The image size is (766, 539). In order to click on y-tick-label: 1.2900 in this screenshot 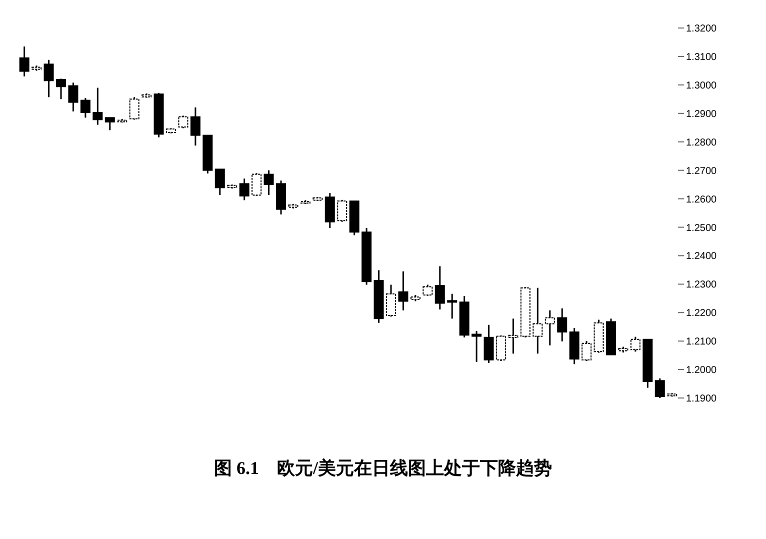, I will do `click(702, 114)`.